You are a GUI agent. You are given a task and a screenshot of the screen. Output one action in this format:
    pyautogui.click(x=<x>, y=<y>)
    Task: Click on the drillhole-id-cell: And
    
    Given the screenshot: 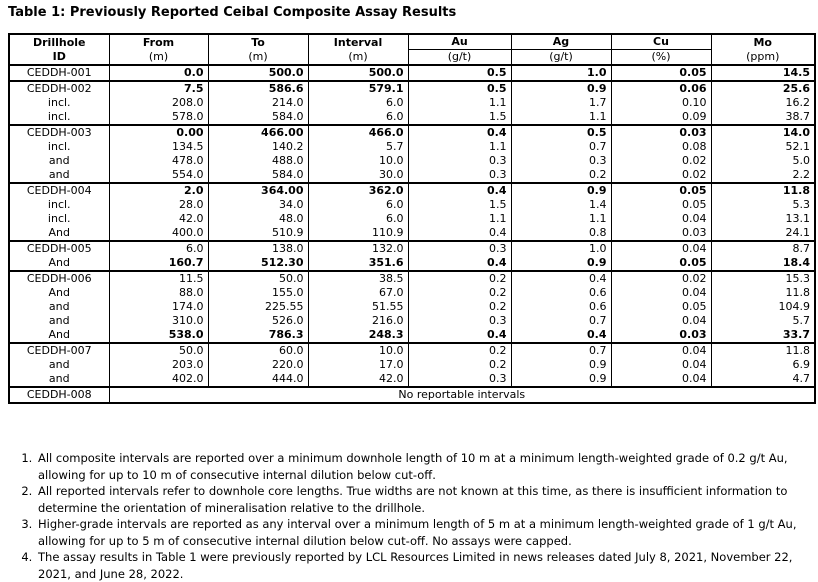 What is the action you would take?
    pyautogui.click(x=59, y=233)
    